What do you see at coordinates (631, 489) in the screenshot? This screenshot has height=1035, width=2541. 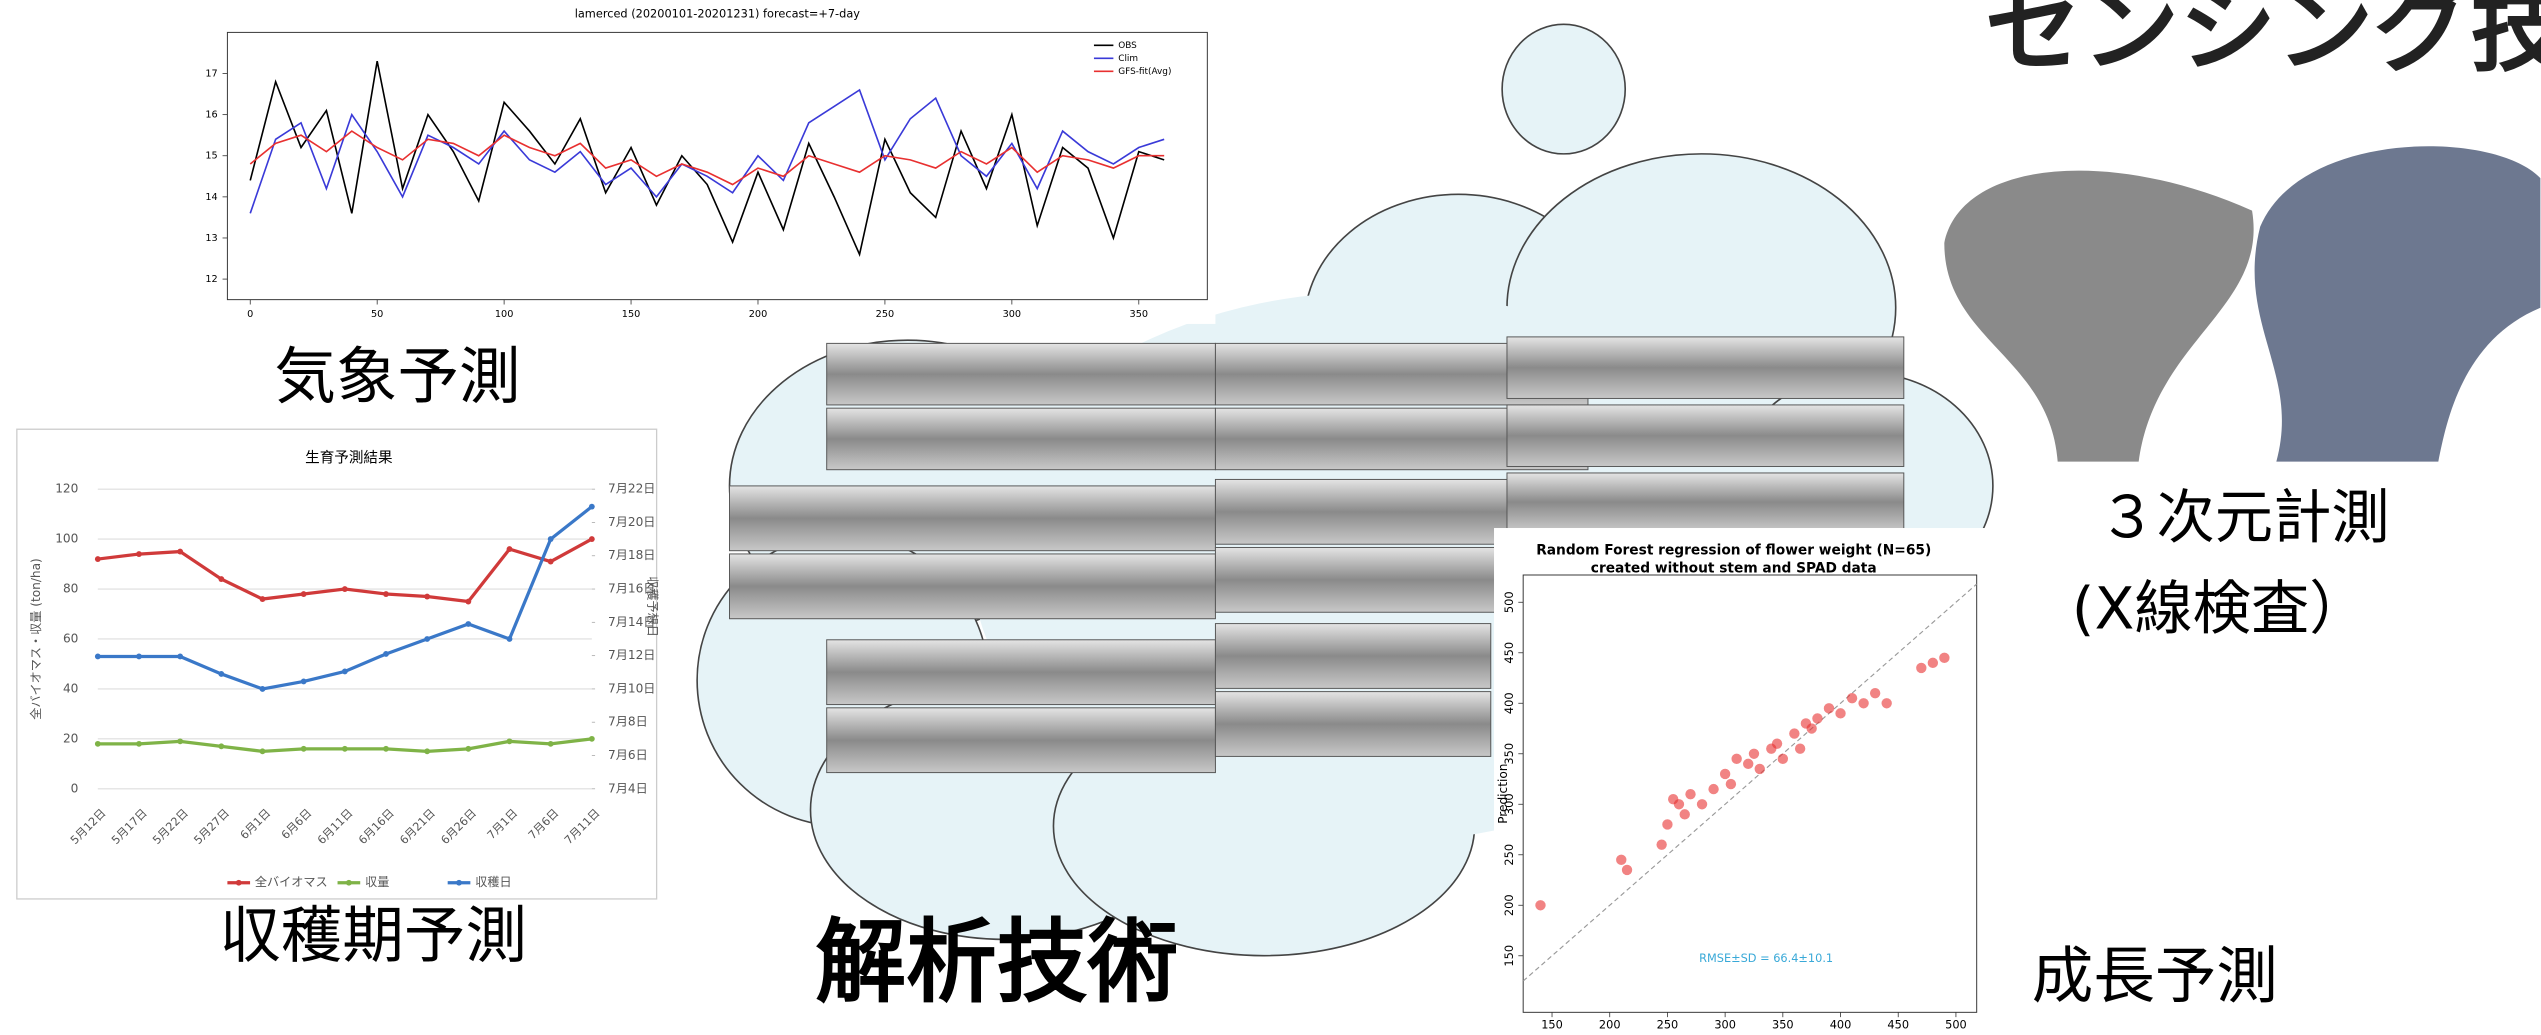 I see `y2-tick-label: 7月22日` at bounding box center [631, 489].